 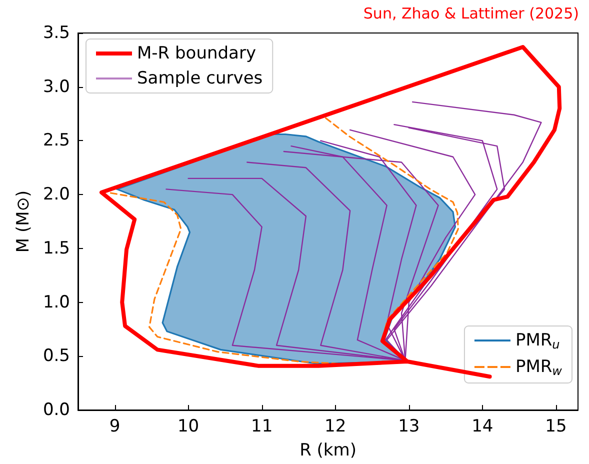 What do you see at coordinates (200, 78) in the screenshot?
I see `legend-label: Sample curves` at bounding box center [200, 78].